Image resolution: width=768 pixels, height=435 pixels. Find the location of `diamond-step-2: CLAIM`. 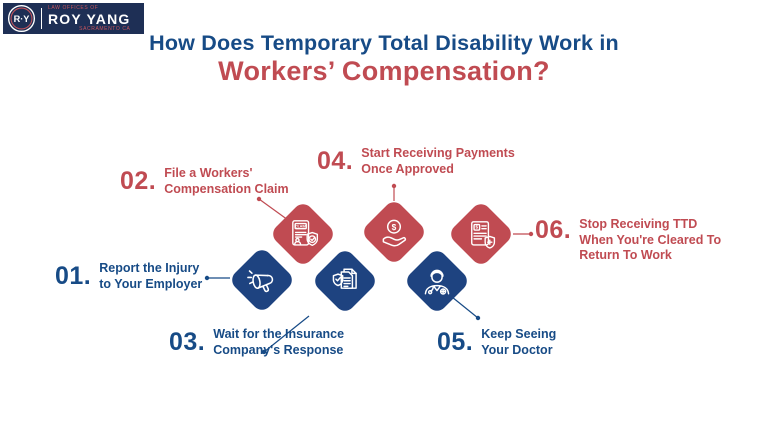

diamond-step-2: CLAIM is located at coordinates (303, 234).